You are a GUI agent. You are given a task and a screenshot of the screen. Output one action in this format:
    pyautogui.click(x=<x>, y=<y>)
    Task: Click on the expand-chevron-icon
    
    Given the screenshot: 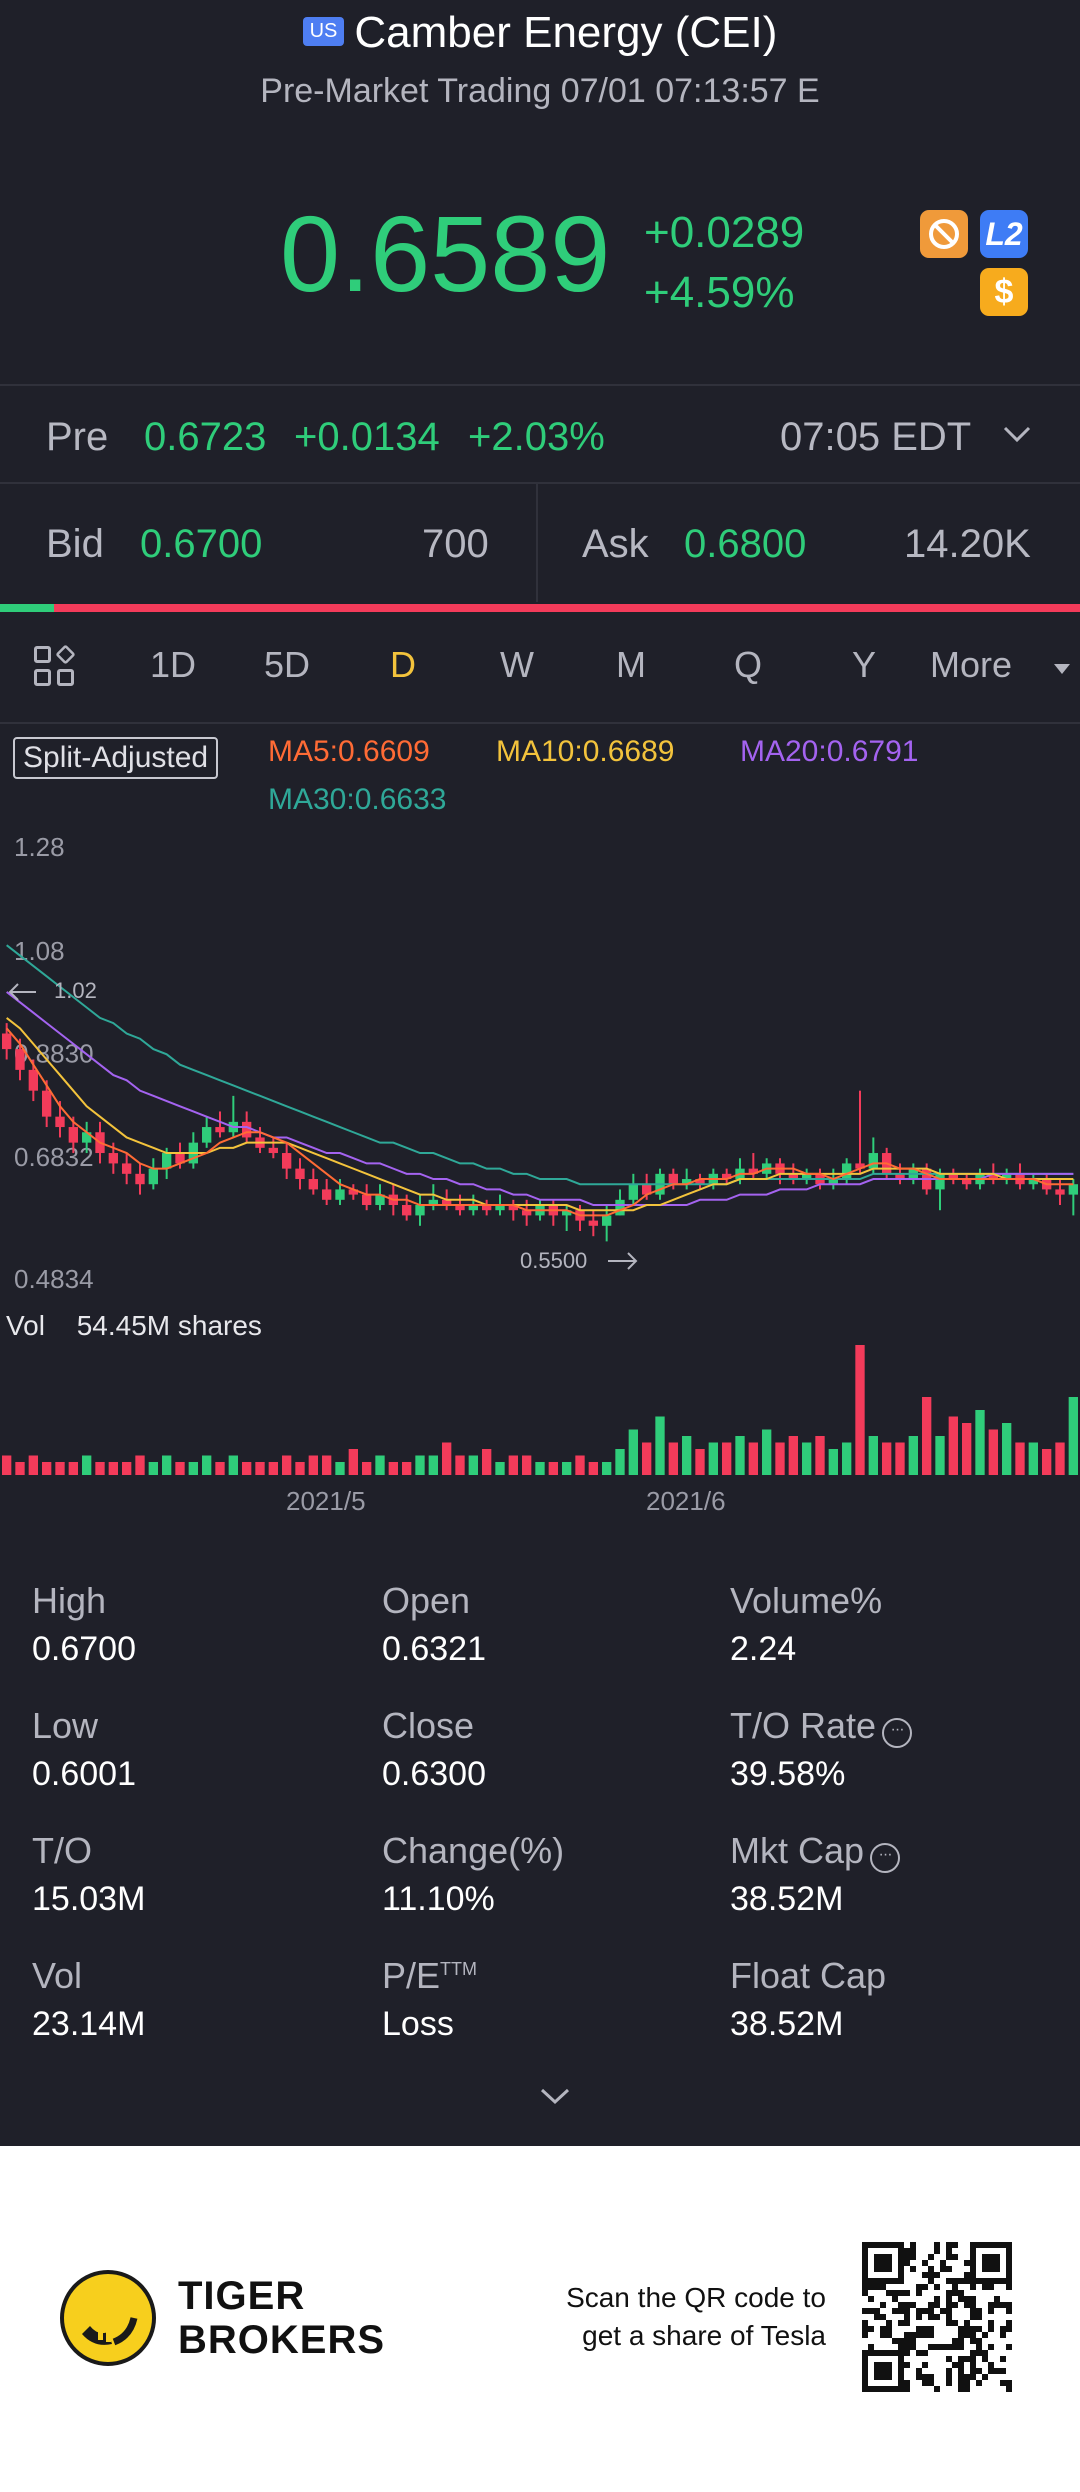 What is the action you would take?
    pyautogui.click(x=555, y=2096)
    